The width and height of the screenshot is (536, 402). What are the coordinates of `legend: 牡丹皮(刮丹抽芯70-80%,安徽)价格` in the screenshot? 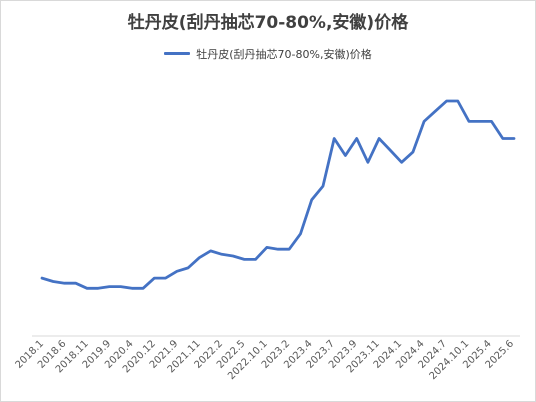 It's located at (268, 53).